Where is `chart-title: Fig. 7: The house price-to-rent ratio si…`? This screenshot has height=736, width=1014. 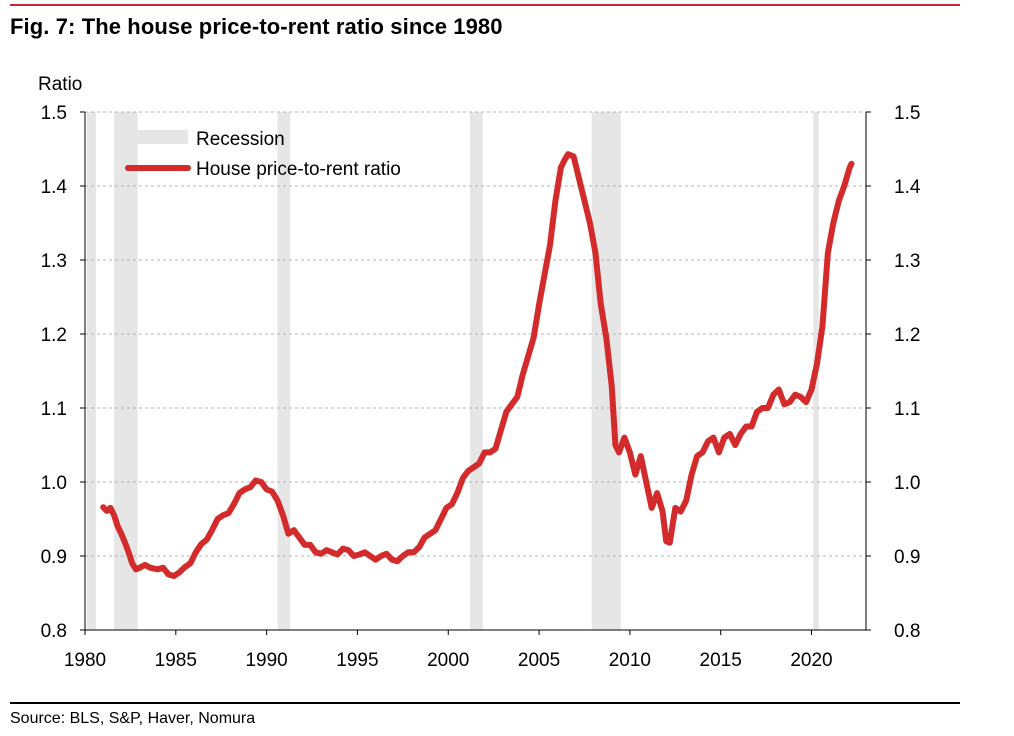
chart-title: Fig. 7: The house price-to-rent ratio si… is located at coordinates (256, 26).